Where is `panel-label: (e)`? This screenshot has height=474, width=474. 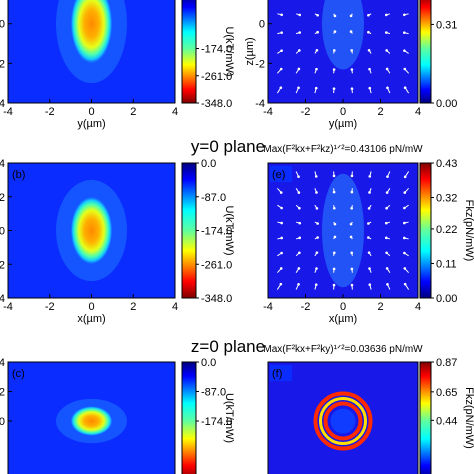 panel-label: (e) is located at coordinates (278, 175).